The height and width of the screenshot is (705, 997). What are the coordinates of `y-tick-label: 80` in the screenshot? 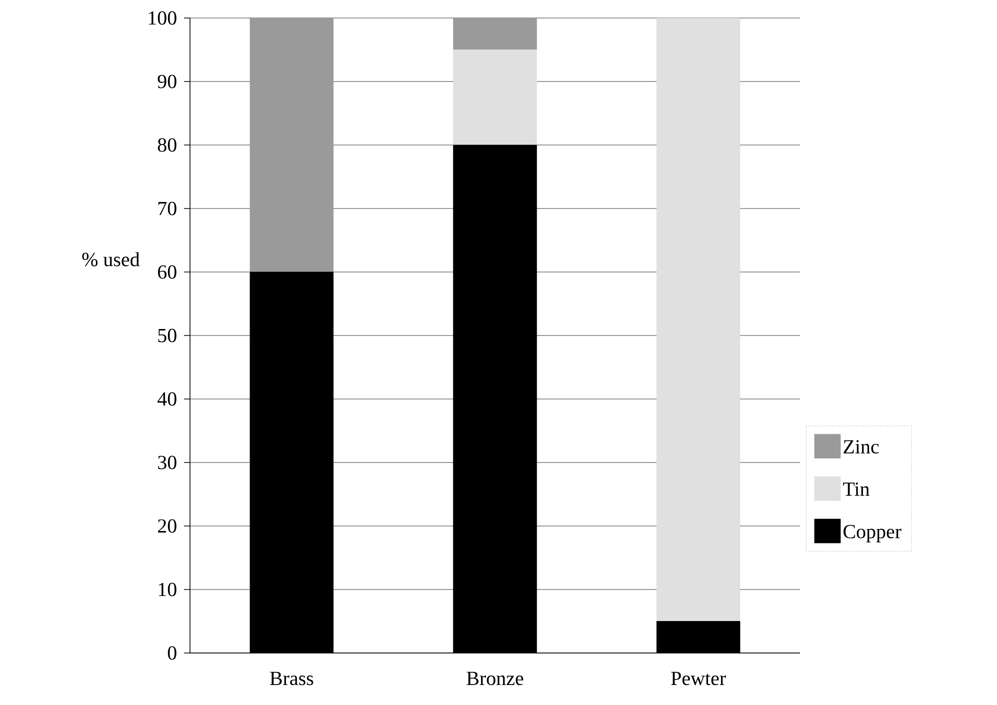 It's located at (167, 145).